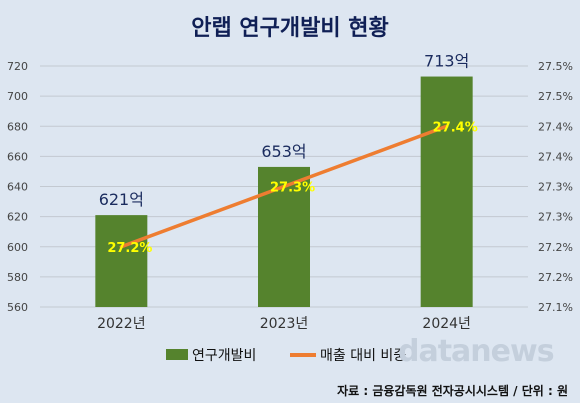 This screenshot has height=403, width=580. Describe the element at coordinates (17, 307) in the screenshot. I see `y-tick-label: 560` at that location.